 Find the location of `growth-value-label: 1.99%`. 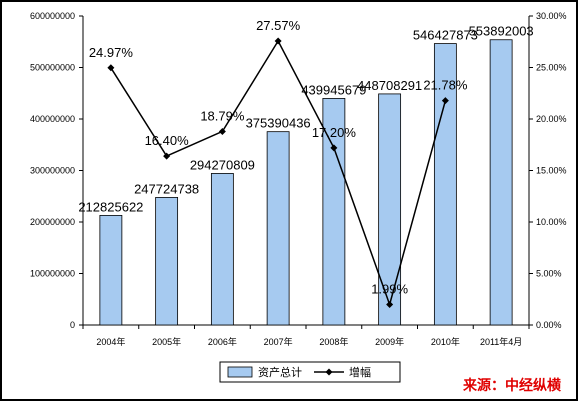

growth-value-label: 1.99% is located at coordinates (389, 289).